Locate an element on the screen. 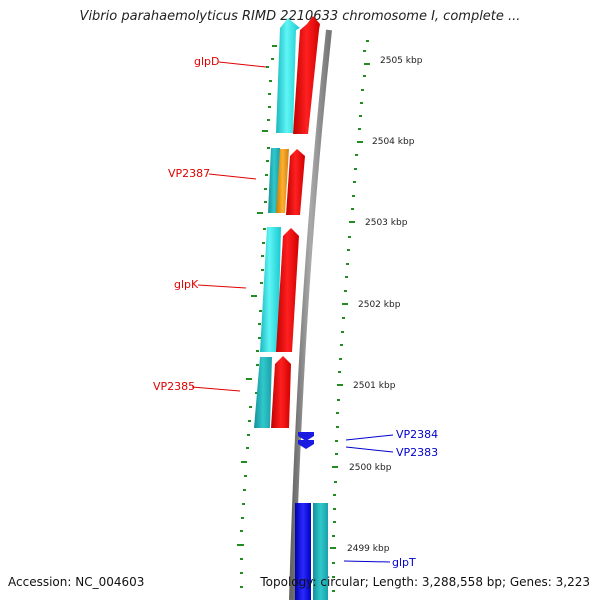 The image size is (600, 600). backbone-arc is located at coordinates (310, 314).